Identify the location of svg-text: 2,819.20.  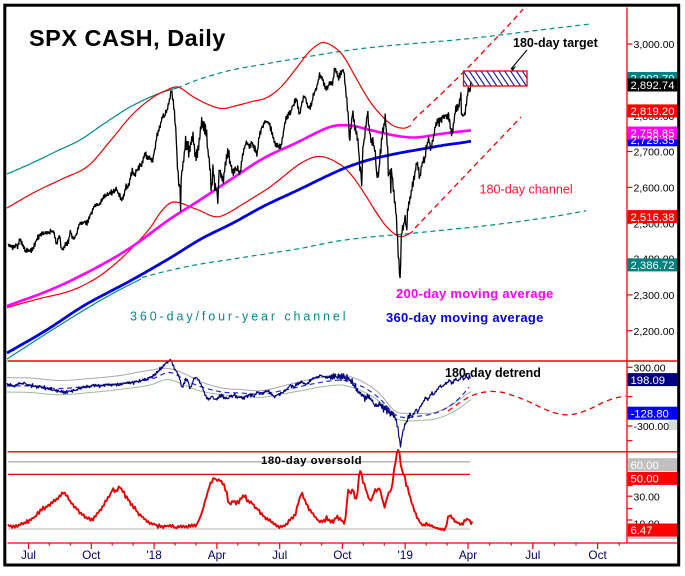
(653, 112).